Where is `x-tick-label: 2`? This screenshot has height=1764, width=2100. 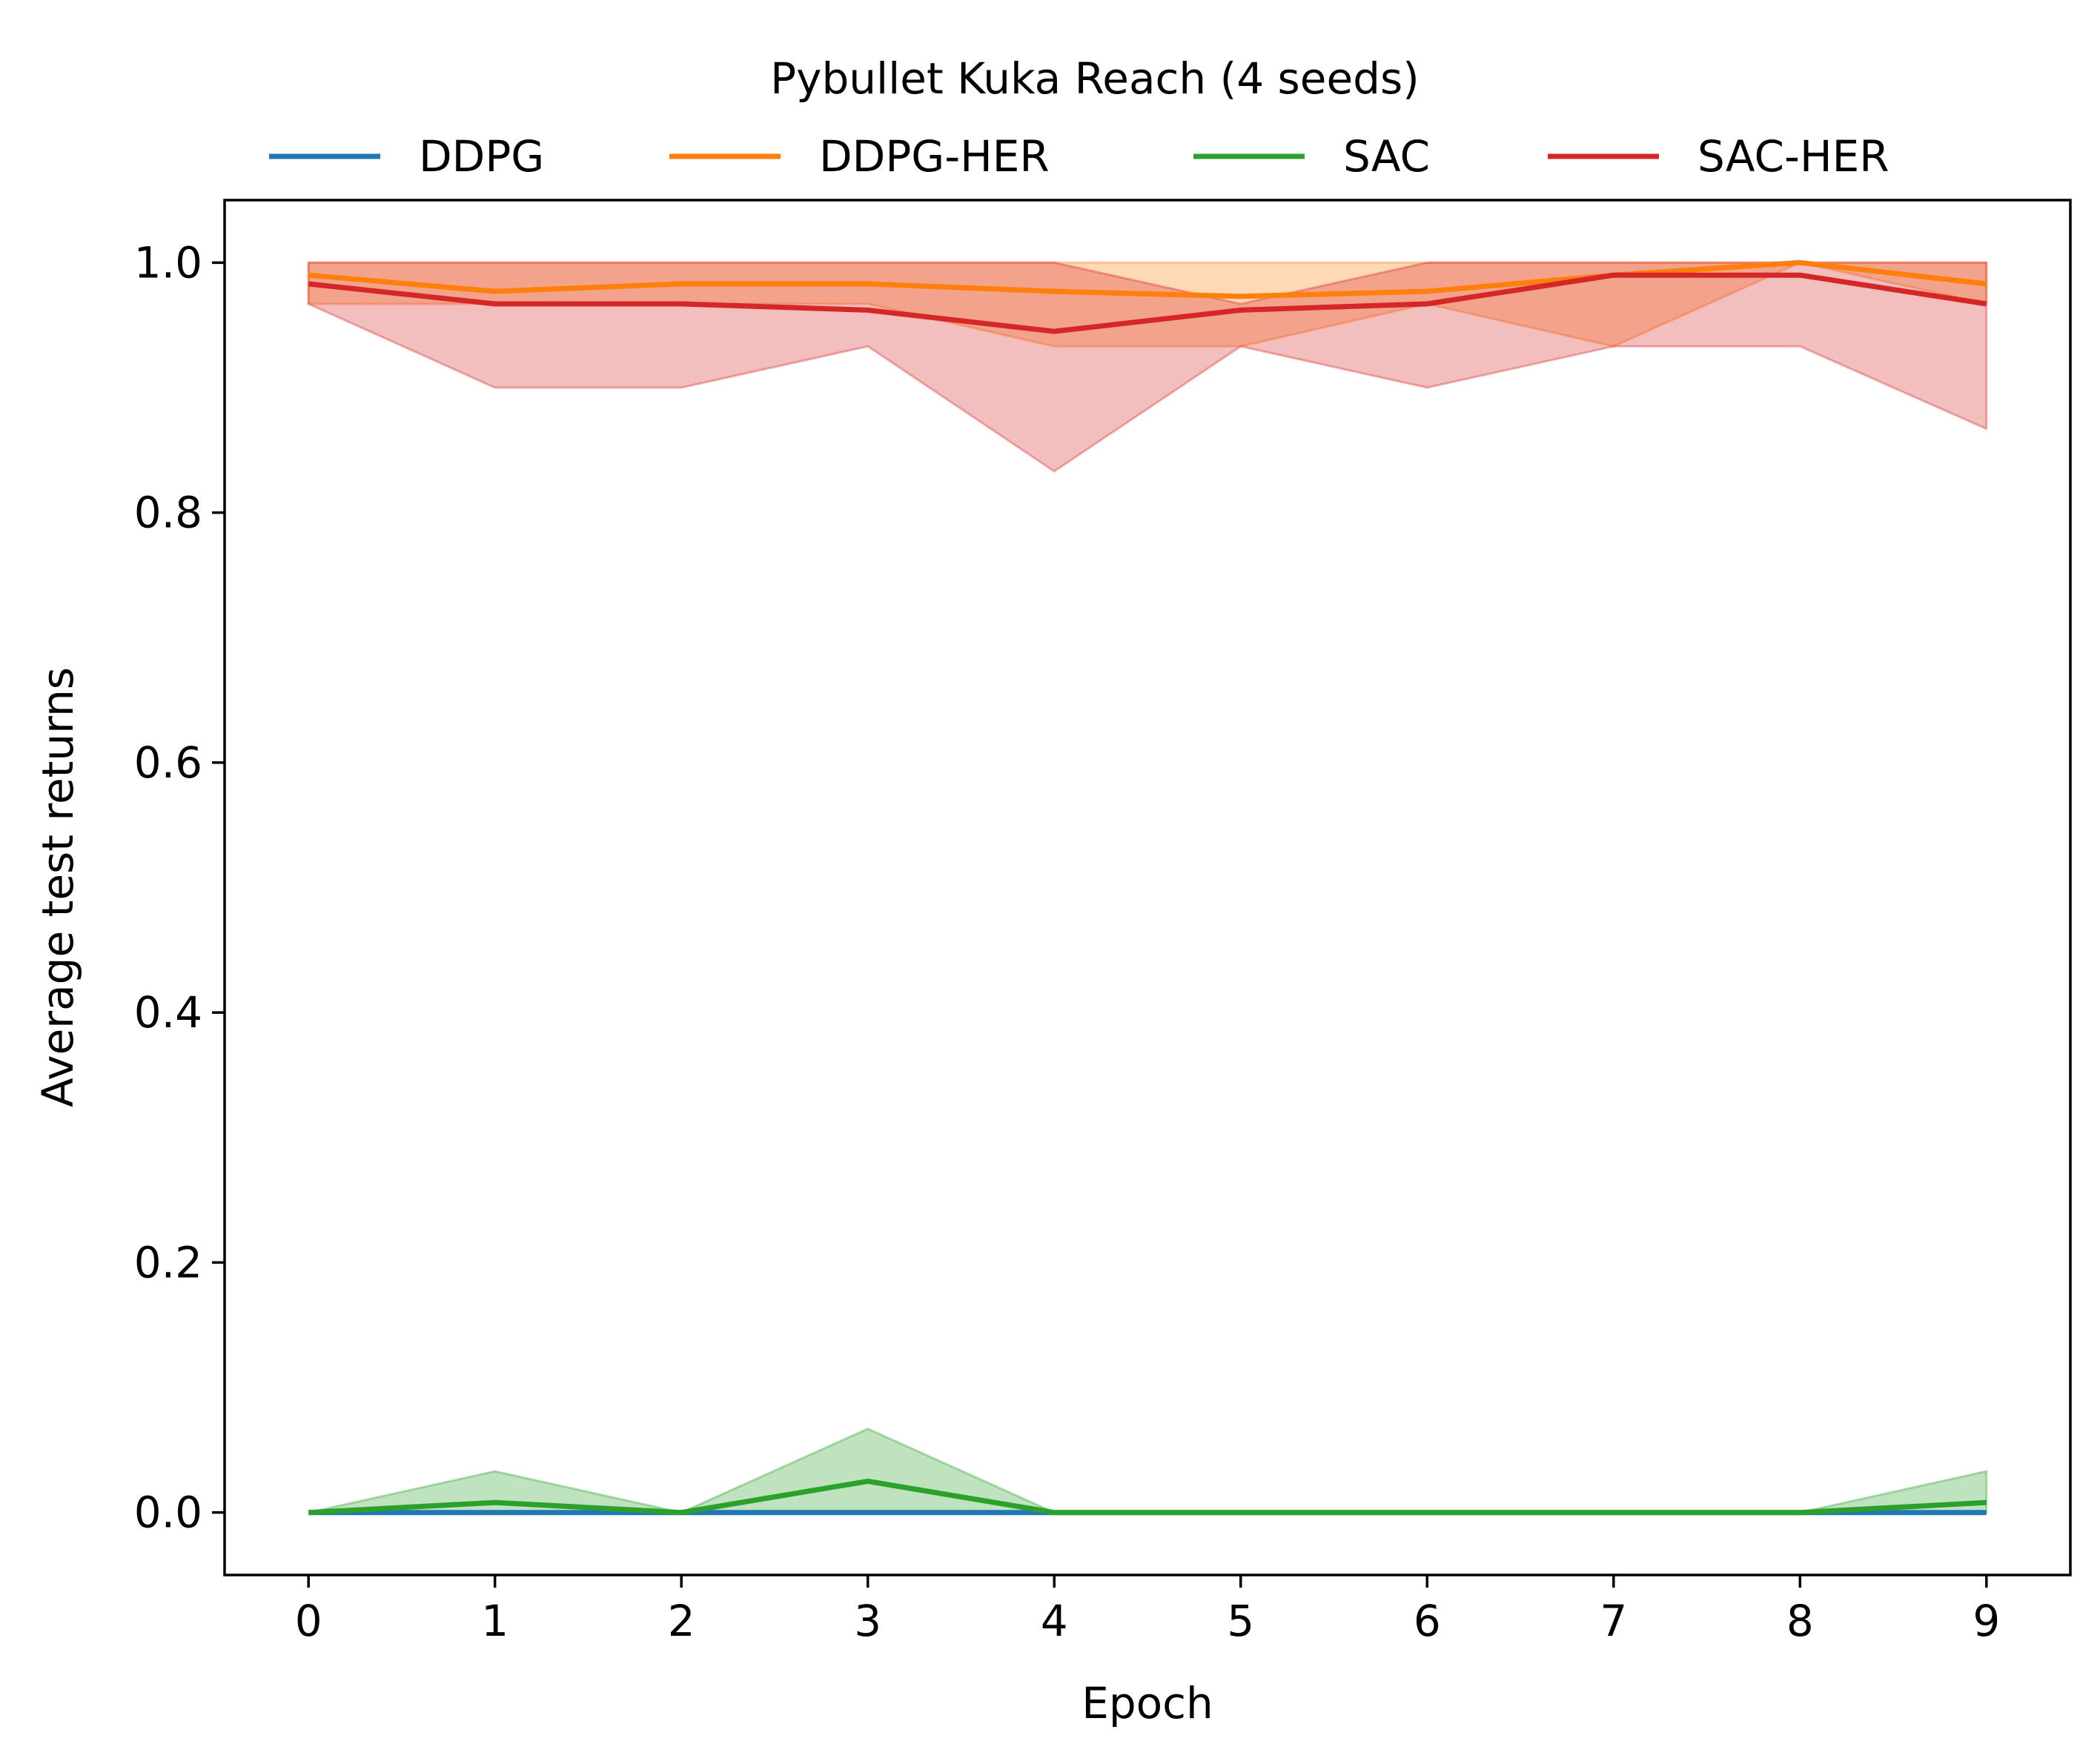 x-tick-label: 2 is located at coordinates (681, 1621).